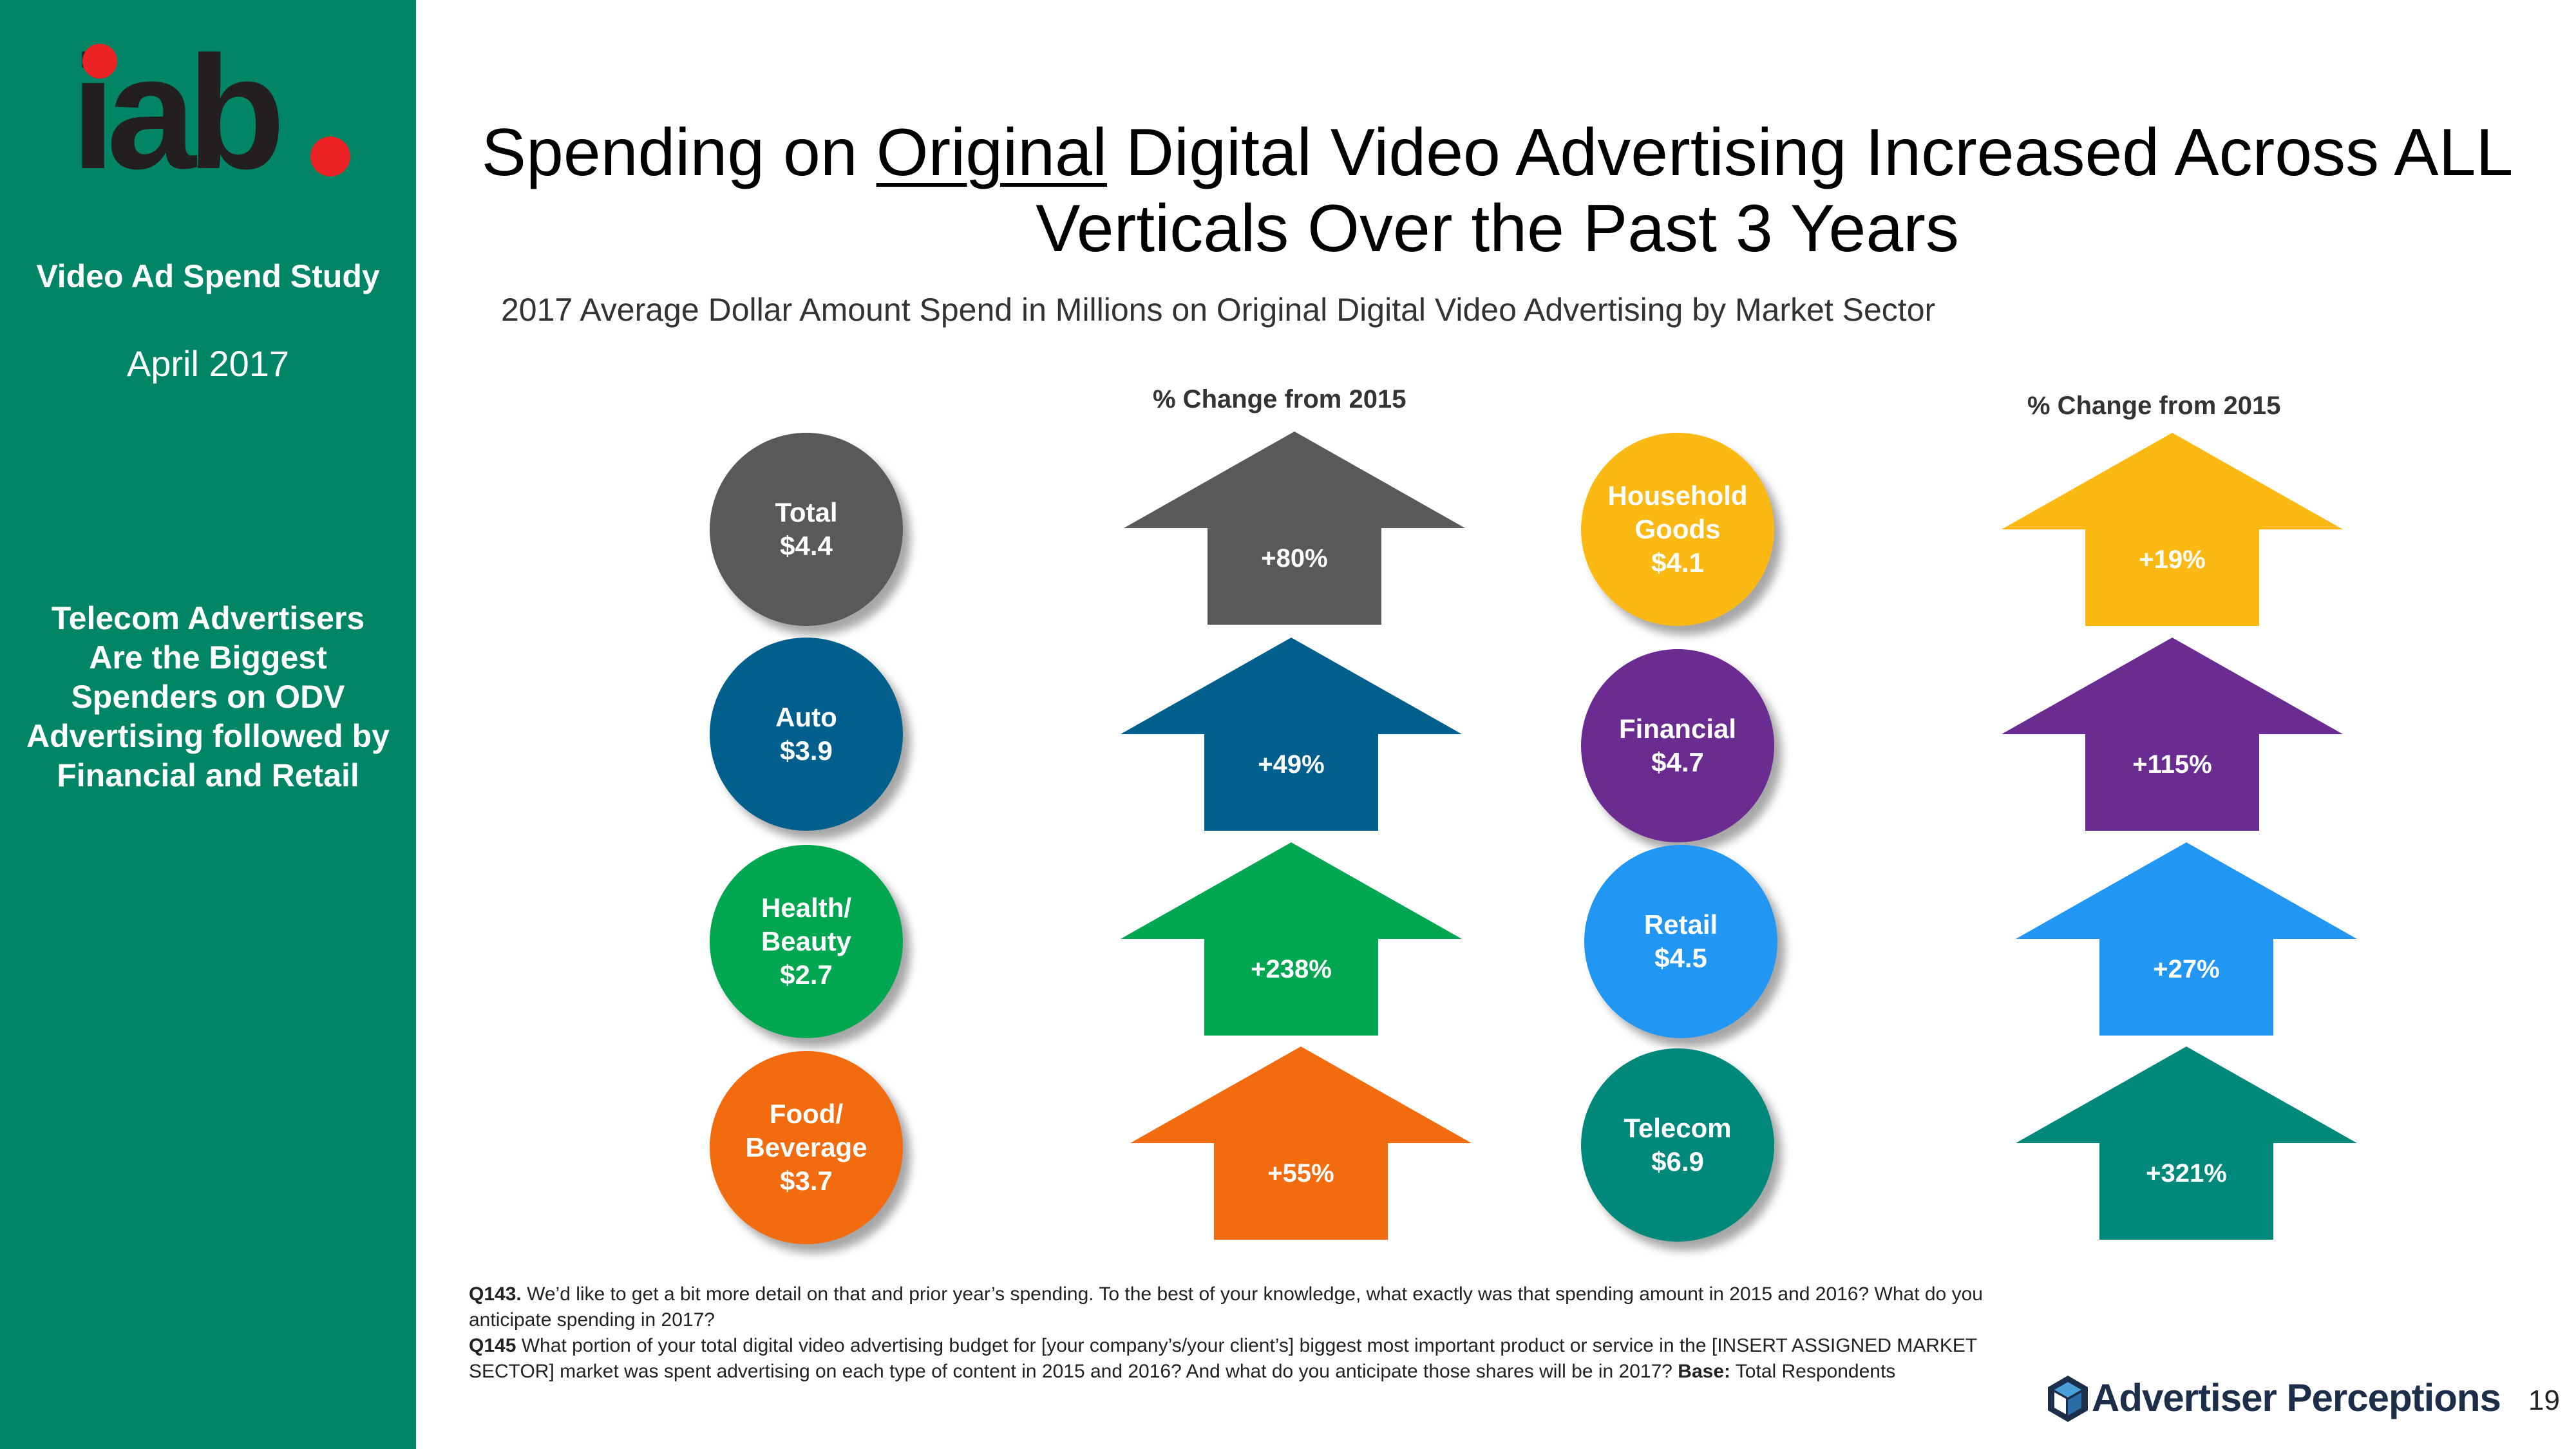  Describe the element at coordinates (1677, 562) in the screenshot. I see `sector-amount: $4.1` at that location.